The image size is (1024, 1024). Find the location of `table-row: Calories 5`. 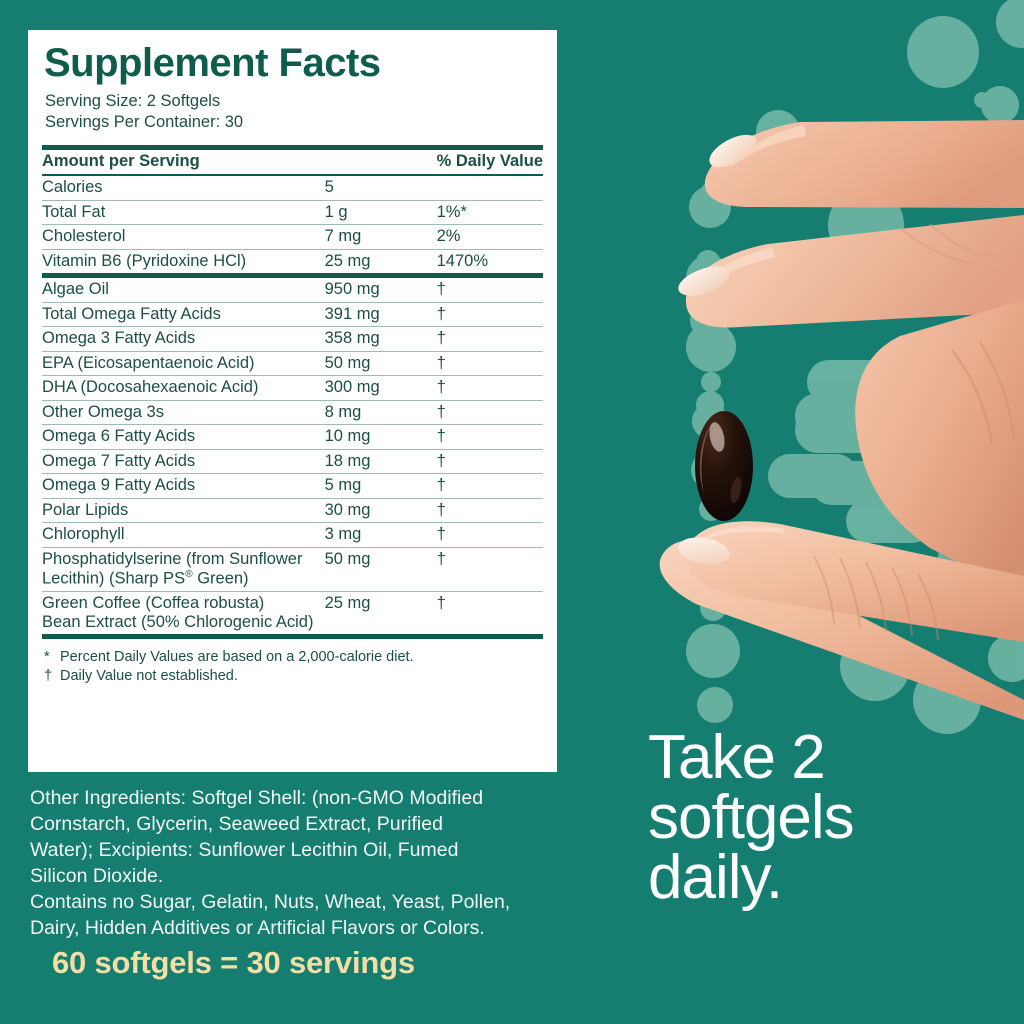

table-row: Calories 5 is located at coordinates (292, 188).